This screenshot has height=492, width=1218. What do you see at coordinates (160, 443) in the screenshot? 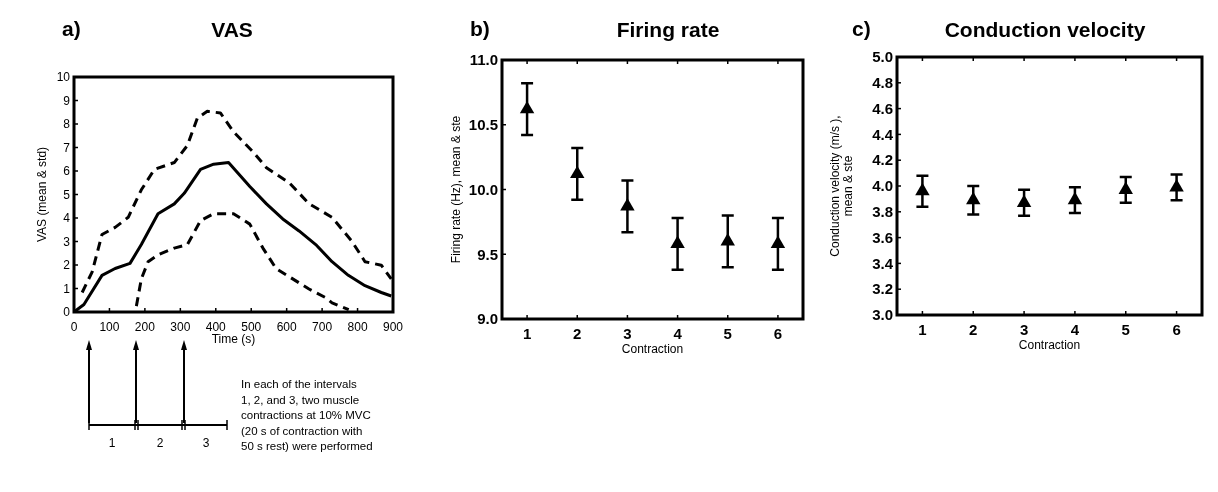
I see `text: 2` at bounding box center [160, 443].